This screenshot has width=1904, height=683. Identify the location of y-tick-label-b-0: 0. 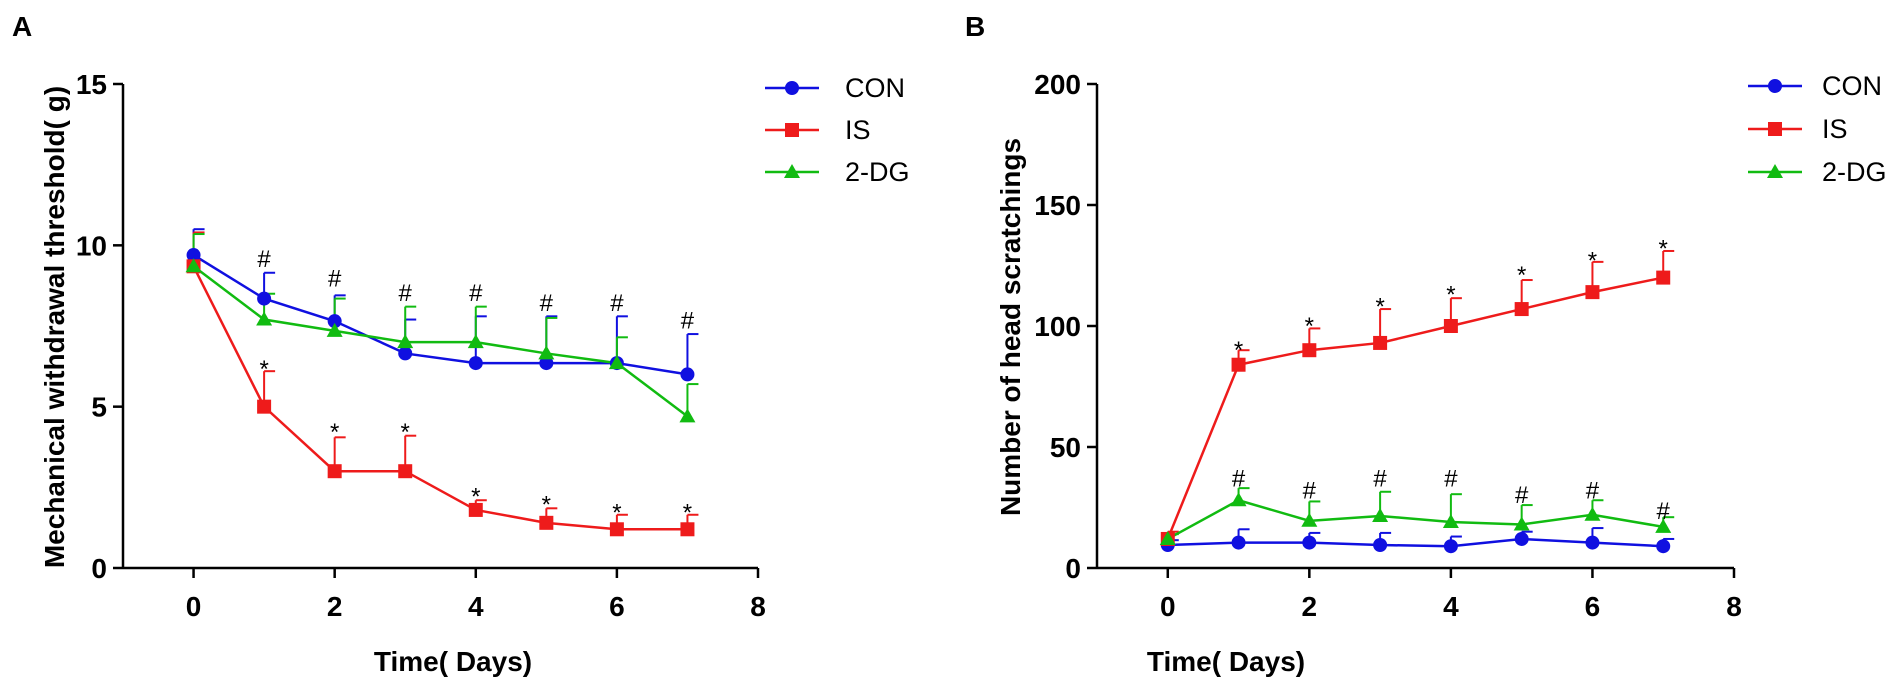
(1073, 568).